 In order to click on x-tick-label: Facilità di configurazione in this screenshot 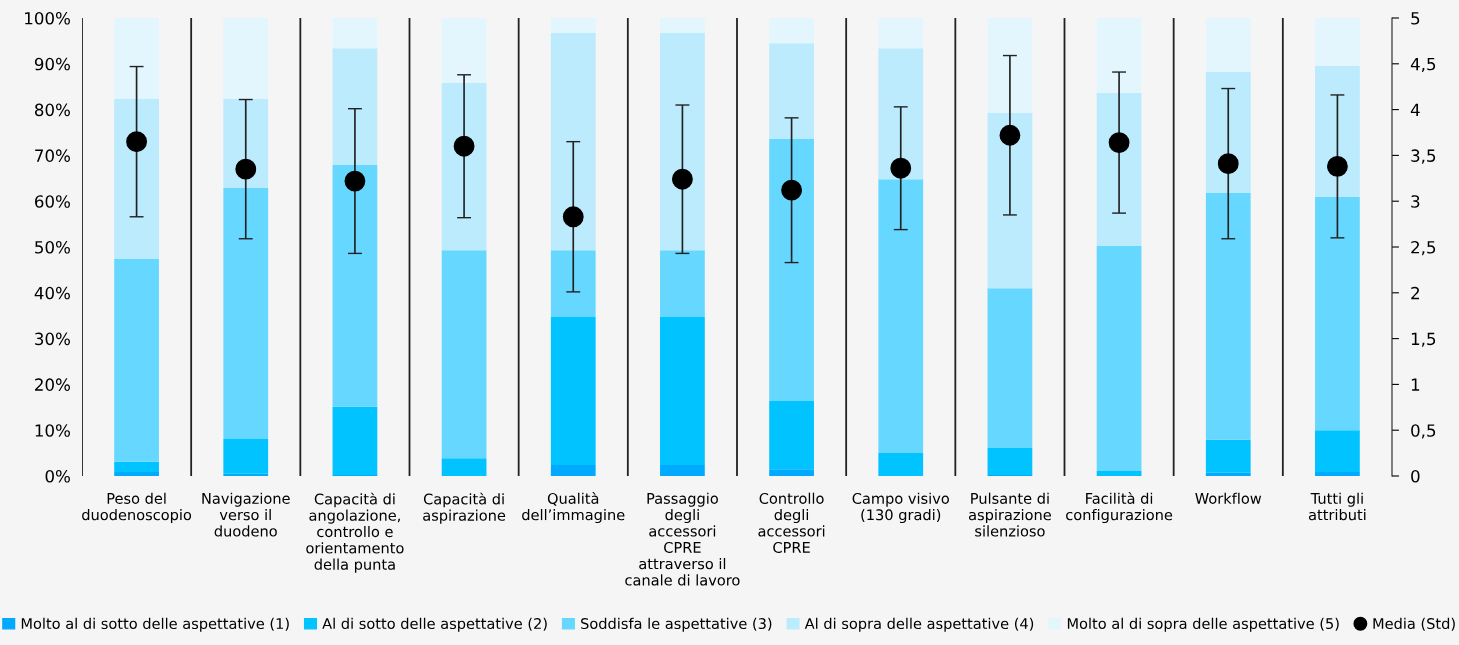, I will do `click(1119, 508)`.